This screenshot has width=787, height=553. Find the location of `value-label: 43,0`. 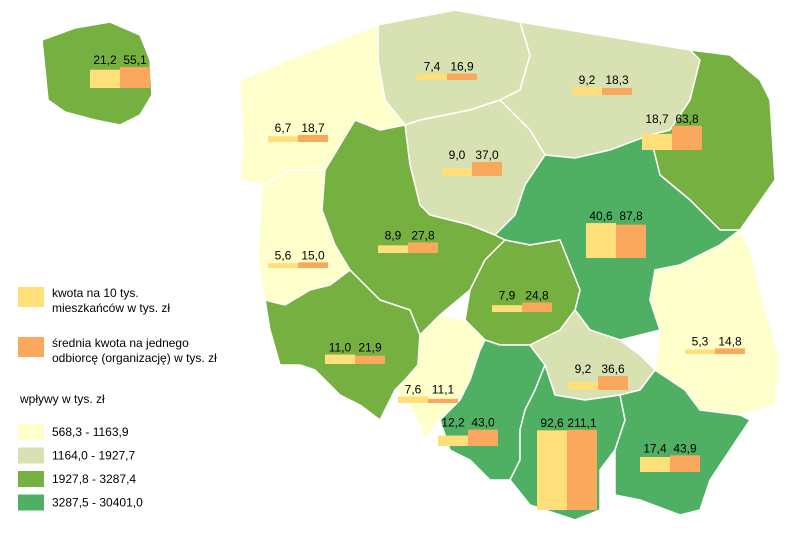

value-label: 43,0 is located at coordinates (483, 423).